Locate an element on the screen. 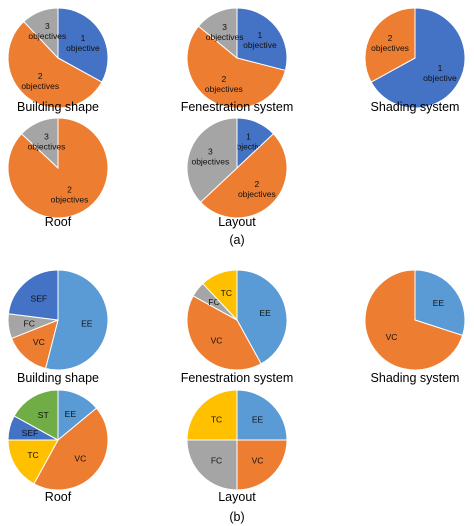 The width and height of the screenshot is (474, 526). pie-chart: 1 objective 2 objectives Shading system is located at coordinates (415, 60).